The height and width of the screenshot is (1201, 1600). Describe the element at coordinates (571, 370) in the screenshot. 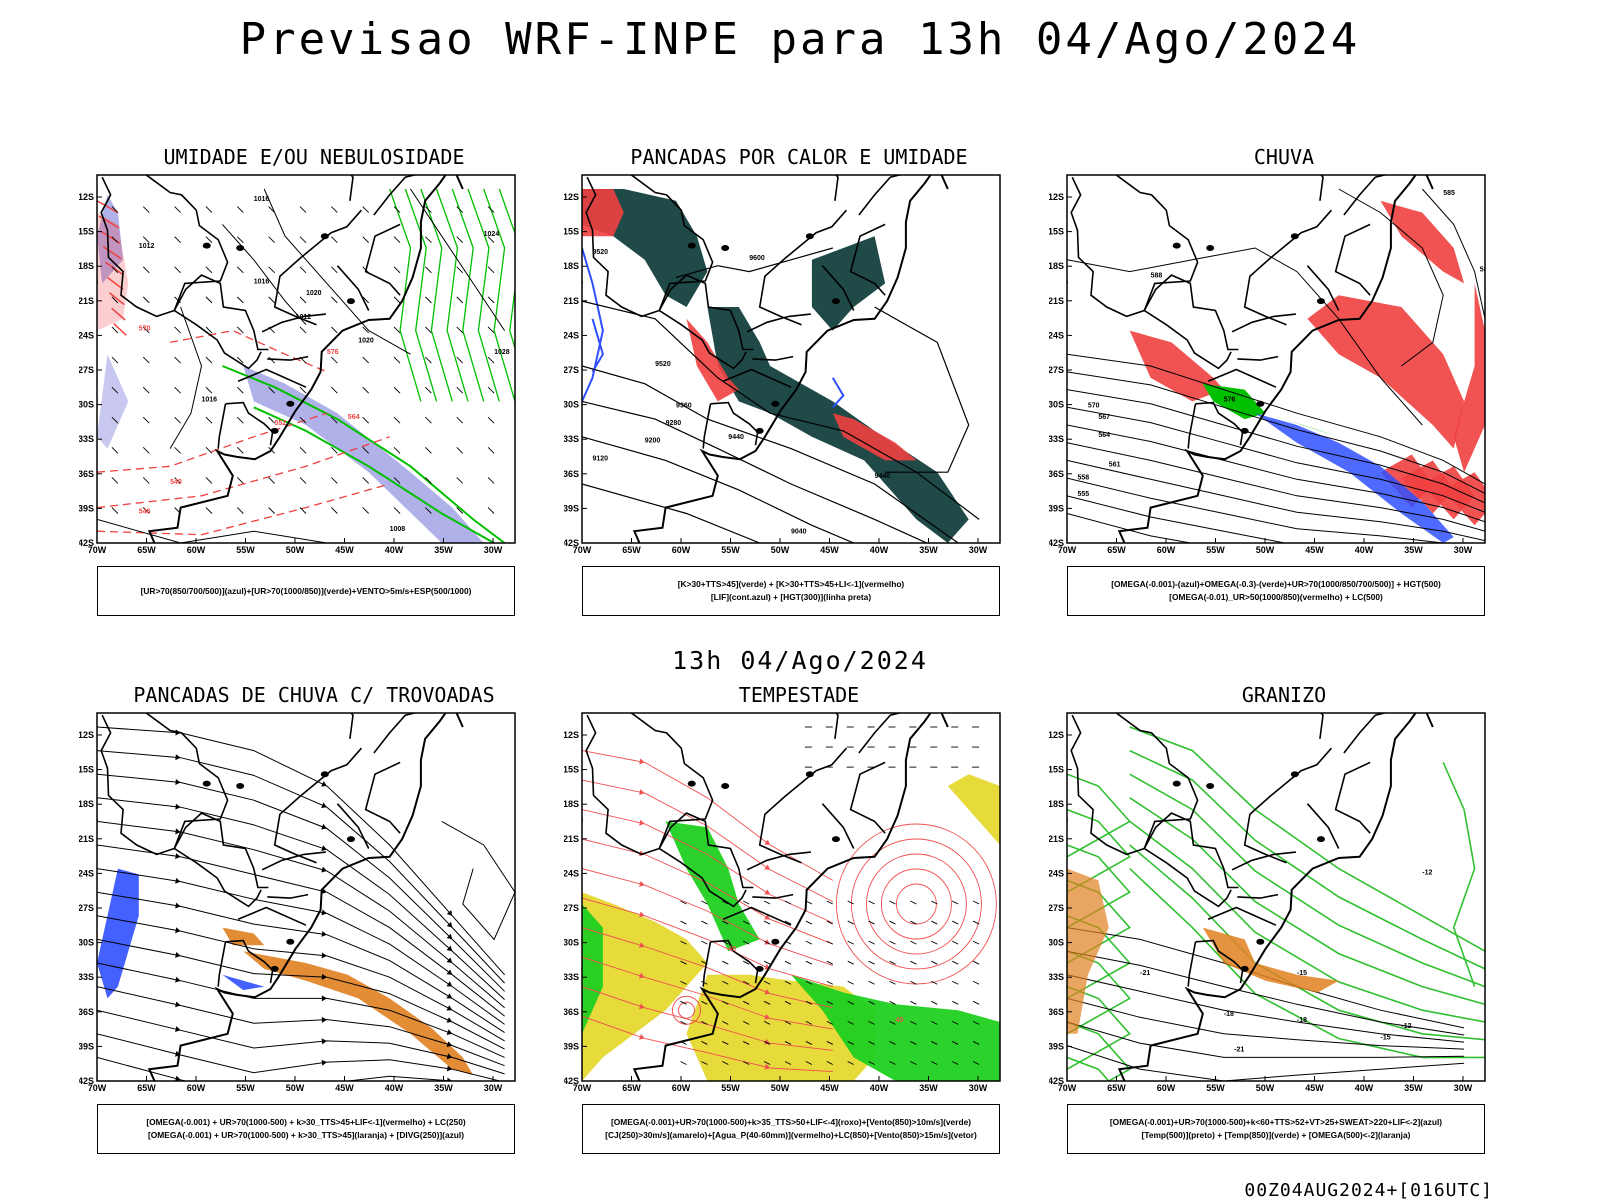

I see `lat-tick-label: 27S` at that location.